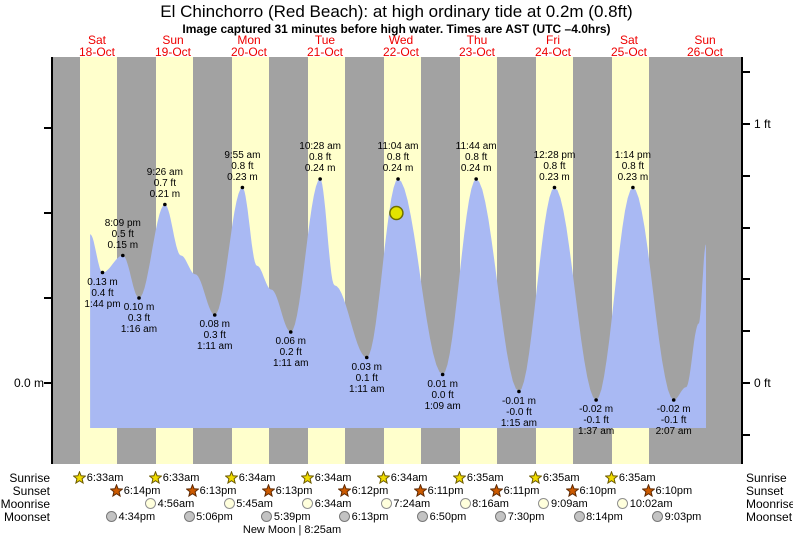  What do you see at coordinates (604, 517) in the screenshot?
I see `moonset-time: 8:14pm` at bounding box center [604, 517].